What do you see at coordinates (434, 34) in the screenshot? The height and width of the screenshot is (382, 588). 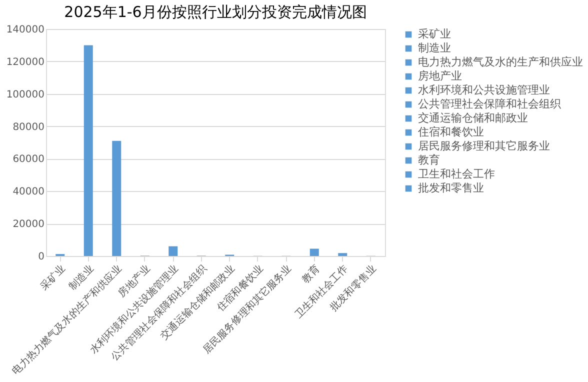 I see `legend-label: 采矿业` at bounding box center [434, 34].